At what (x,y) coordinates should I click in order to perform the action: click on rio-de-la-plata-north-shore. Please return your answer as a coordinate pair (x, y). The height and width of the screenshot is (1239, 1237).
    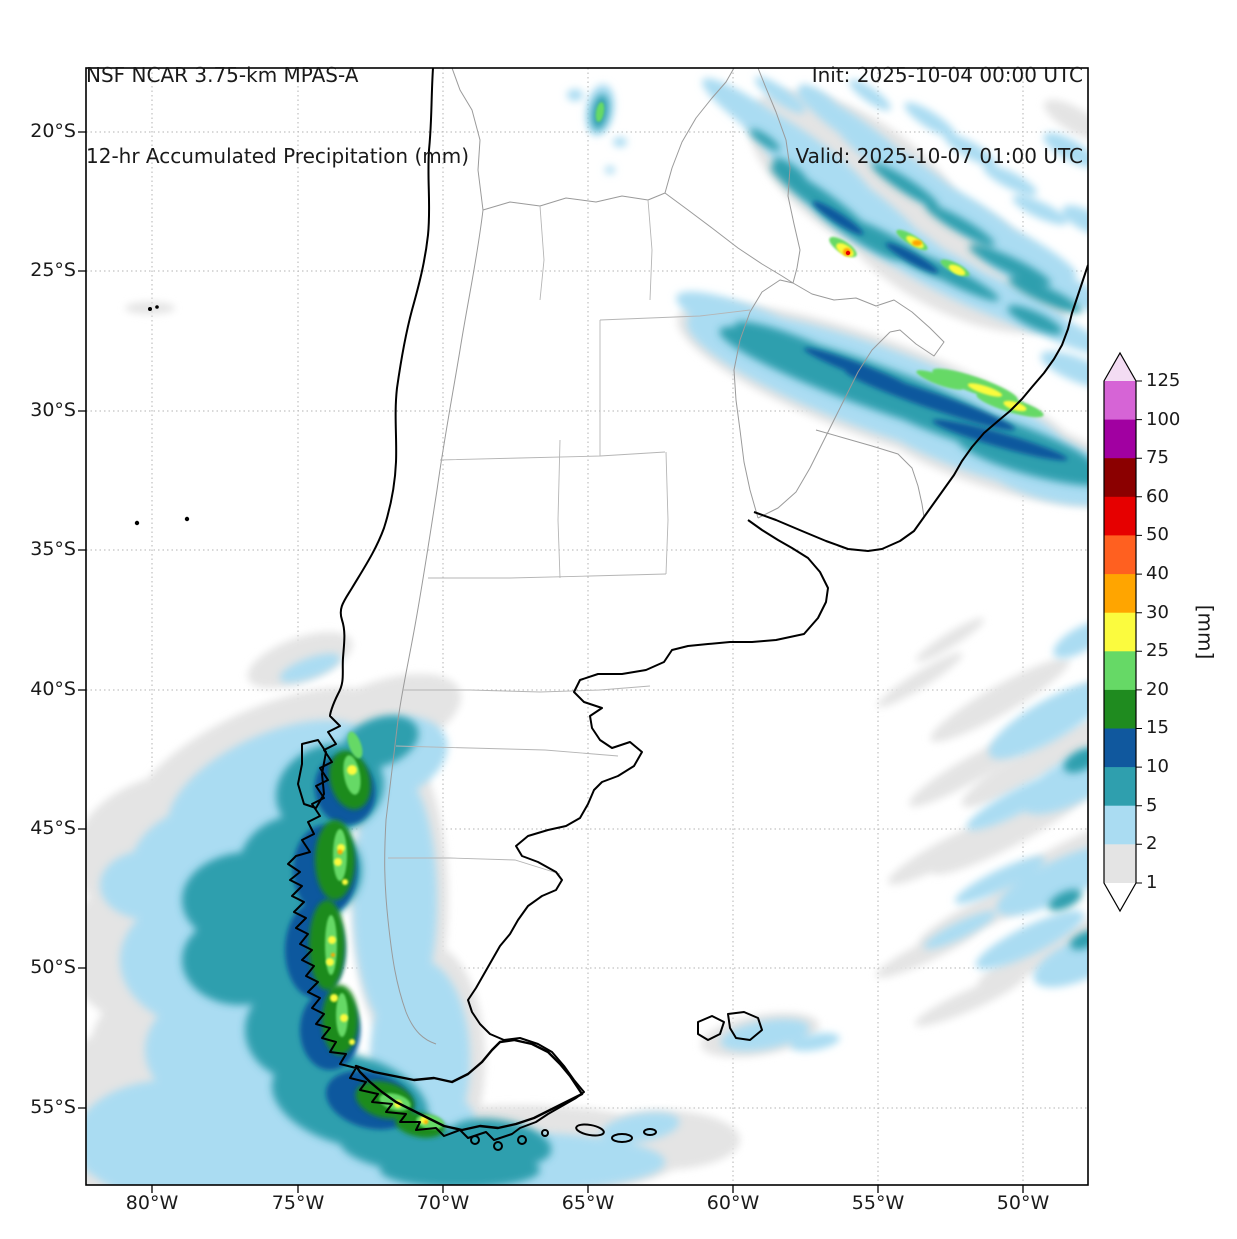
    Looking at the image, I should click on (920, 408).